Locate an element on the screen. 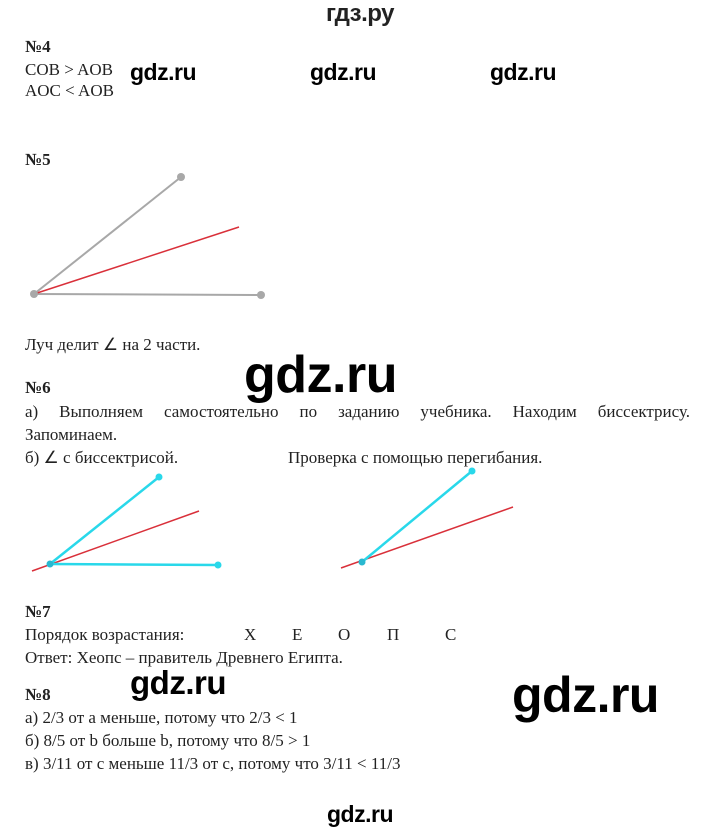 Image resolution: width=720 pixels, height=834 pixels. task7-letter: О is located at coordinates (344, 634).